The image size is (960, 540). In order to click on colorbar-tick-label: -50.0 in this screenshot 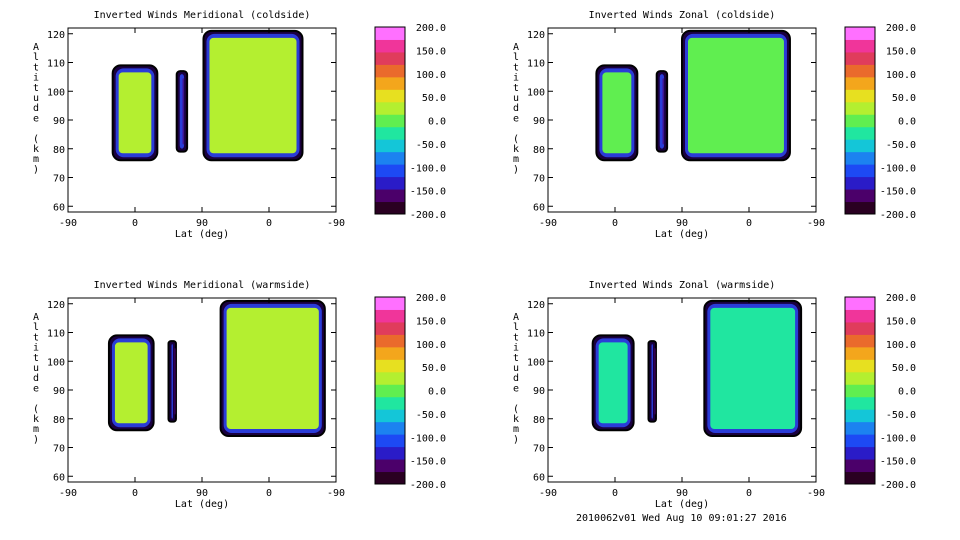, I will do `click(431, 145)`.